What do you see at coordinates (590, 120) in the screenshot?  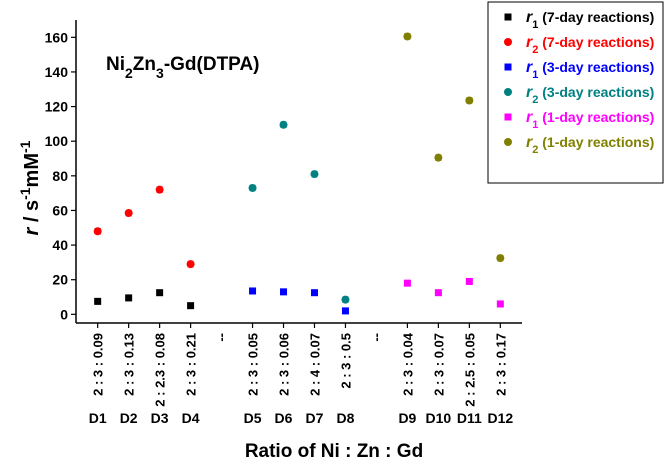 I see `legend-label: r1 (1-day reactions)` at bounding box center [590, 120].